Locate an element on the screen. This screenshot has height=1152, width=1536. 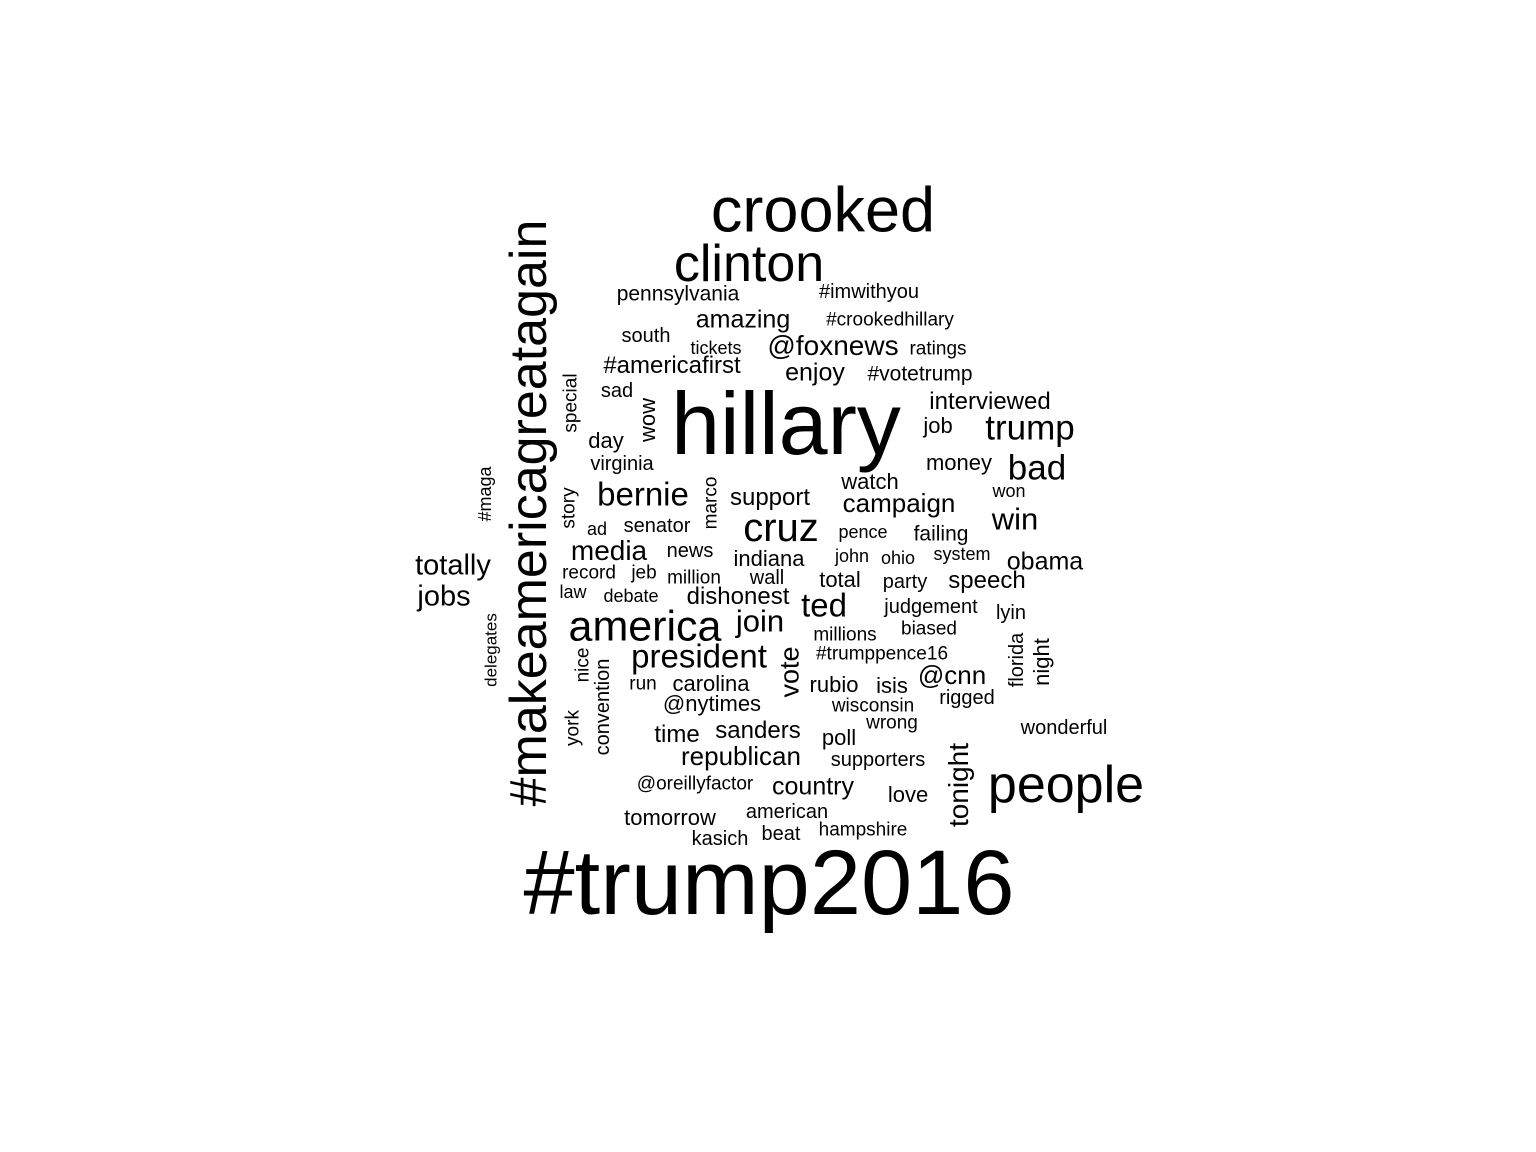
word-ohio: ohio is located at coordinates (898, 558).